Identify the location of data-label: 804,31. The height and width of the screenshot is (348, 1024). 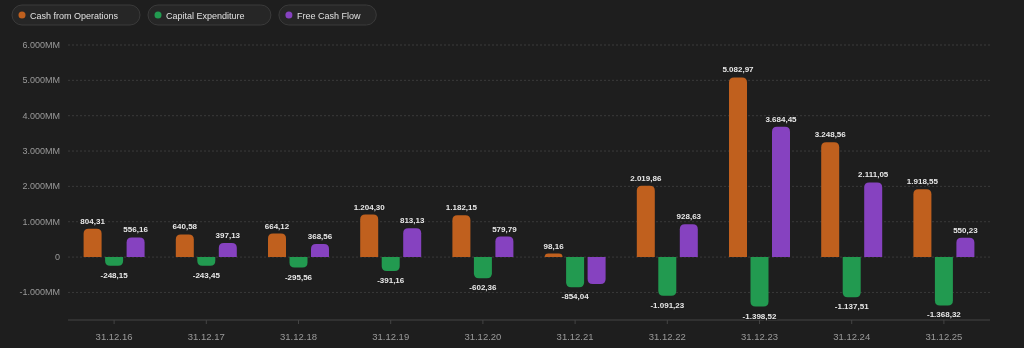
(93, 221).